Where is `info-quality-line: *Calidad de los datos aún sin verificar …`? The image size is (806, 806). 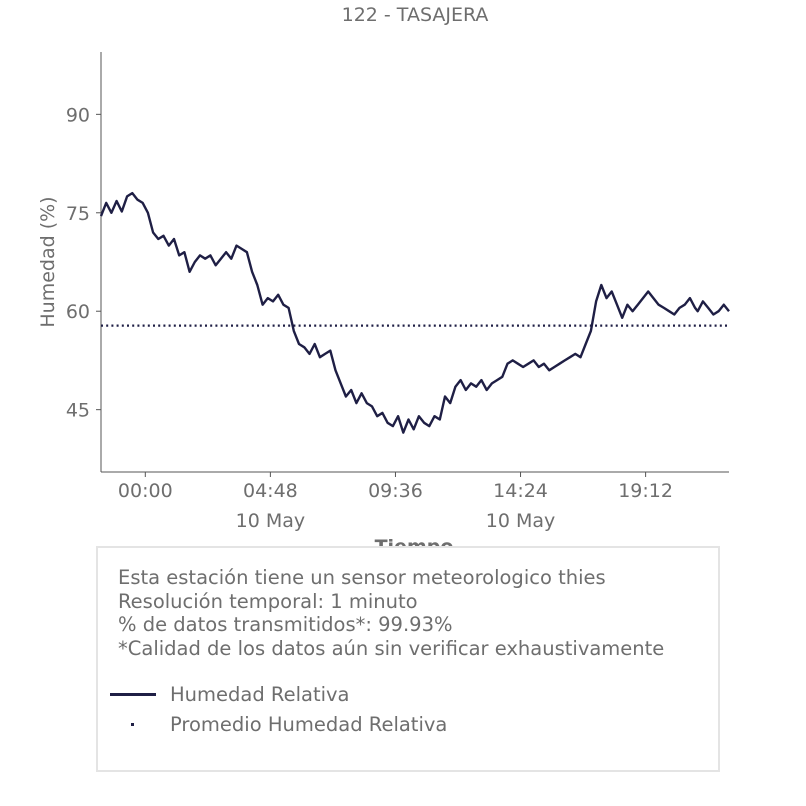 info-quality-line: *Calidad de los datos aún sin verificar … is located at coordinates (391, 648).